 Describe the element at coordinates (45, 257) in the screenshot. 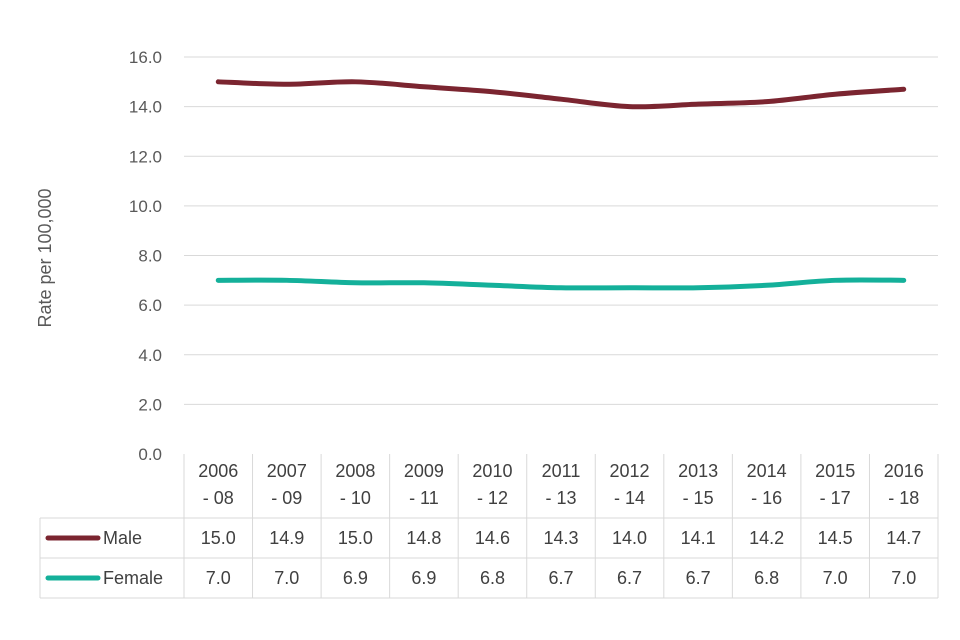

I see `y-axis-label: Rate per 100,000` at that location.